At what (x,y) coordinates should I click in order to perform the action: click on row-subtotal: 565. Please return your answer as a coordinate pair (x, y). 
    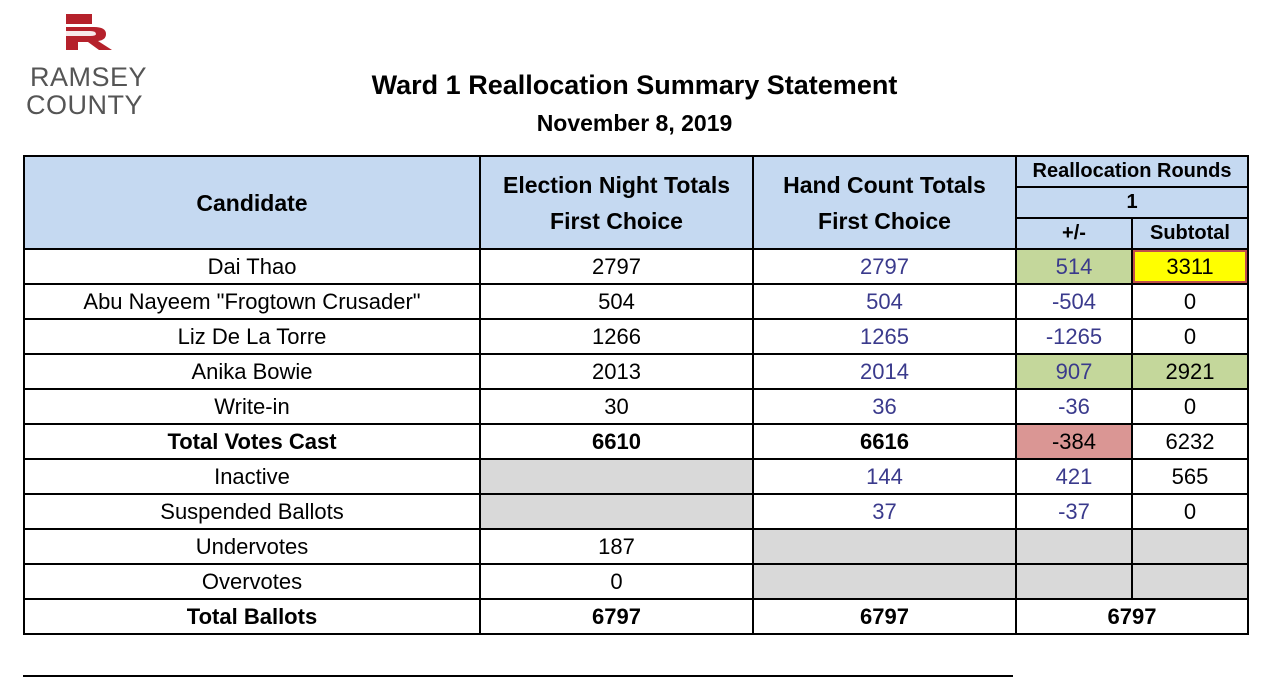
    Looking at the image, I should click on (1190, 476).